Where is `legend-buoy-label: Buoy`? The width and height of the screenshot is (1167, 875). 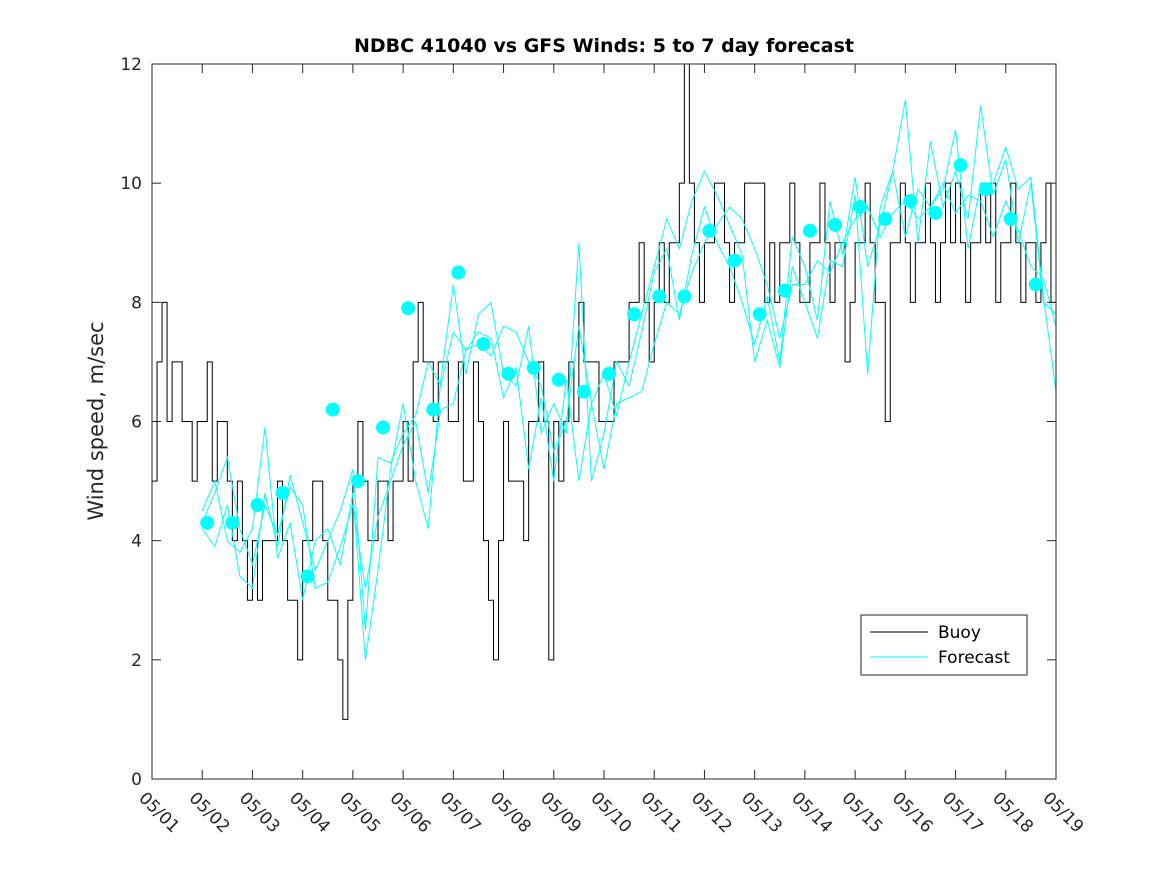
legend-buoy-label: Buoy is located at coordinates (959, 633).